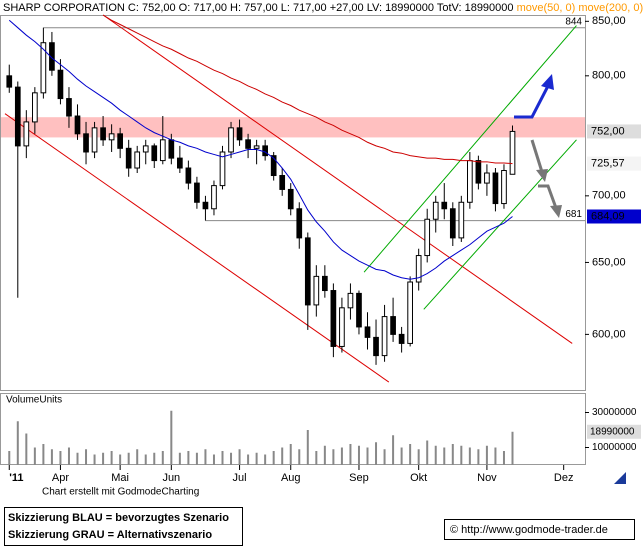 The width and height of the screenshot is (644, 550). What do you see at coordinates (120, 492) in the screenshot?
I see `credit: Chart erstellt mit GodmodeCharting` at bounding box center [120, 492].